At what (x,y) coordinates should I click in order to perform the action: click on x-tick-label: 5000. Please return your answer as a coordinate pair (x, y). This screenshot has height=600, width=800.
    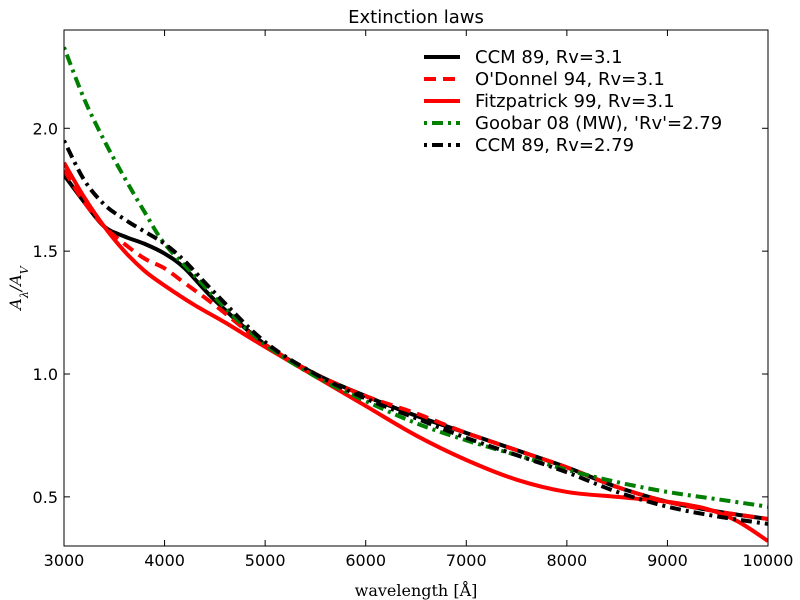
    Looking at the image, I should click on (265, 560).